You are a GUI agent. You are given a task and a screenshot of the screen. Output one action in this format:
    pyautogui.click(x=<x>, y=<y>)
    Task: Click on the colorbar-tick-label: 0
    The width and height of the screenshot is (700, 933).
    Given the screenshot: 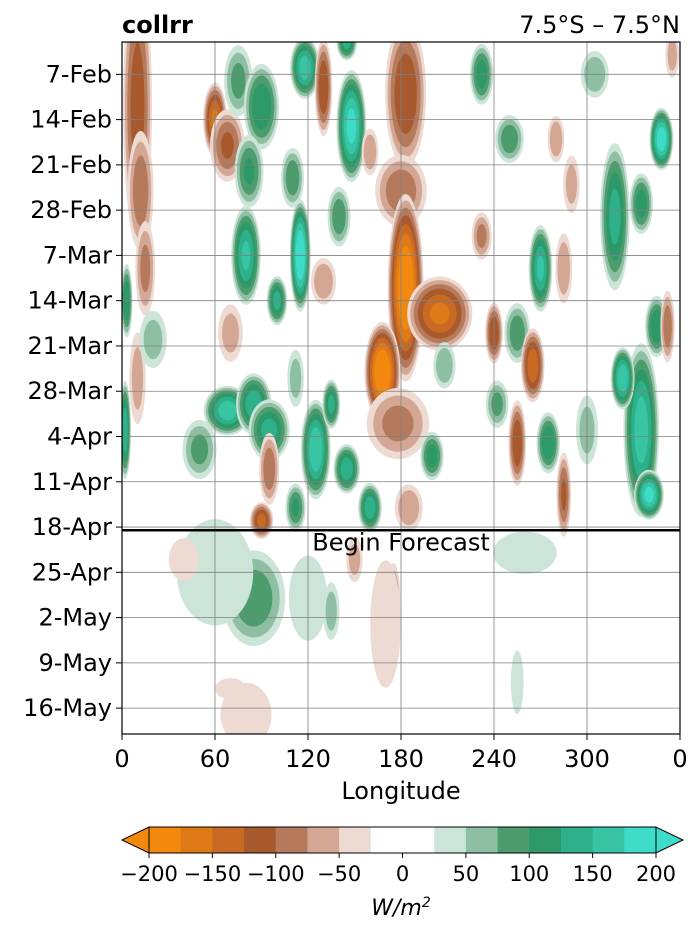 What is the action you would take?
    pyautogui.click(x=402, y=874)
    